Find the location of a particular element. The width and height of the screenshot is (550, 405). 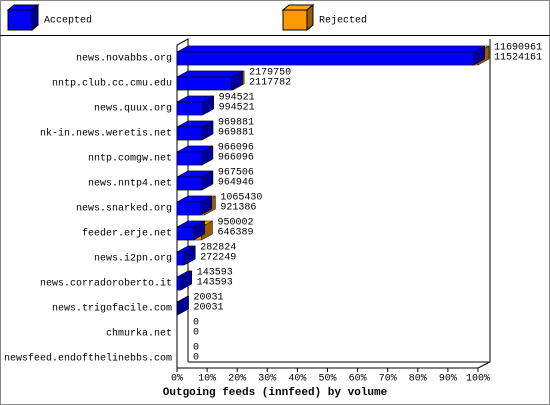

value-label: 272249 is located at coordinates (218, 258).